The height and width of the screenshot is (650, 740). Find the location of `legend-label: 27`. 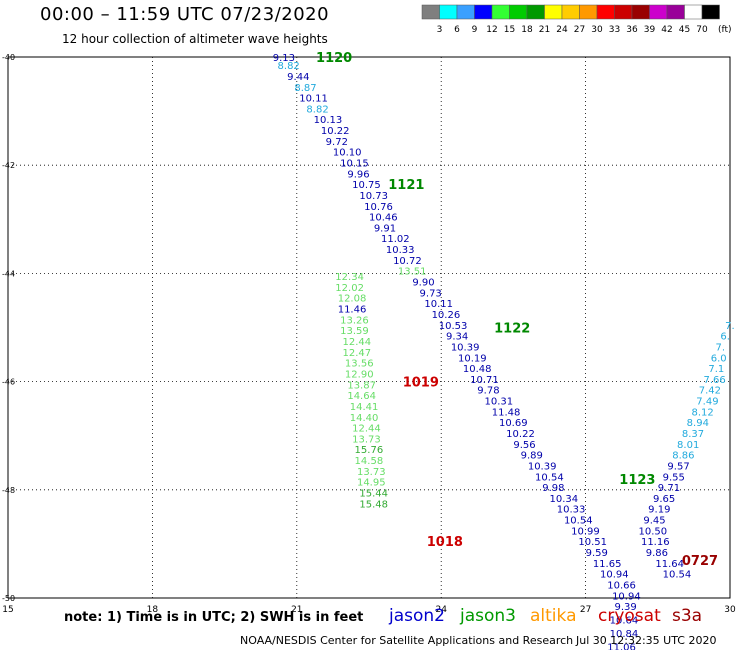

legend-label: 27 is located at coordinates (579, 30).